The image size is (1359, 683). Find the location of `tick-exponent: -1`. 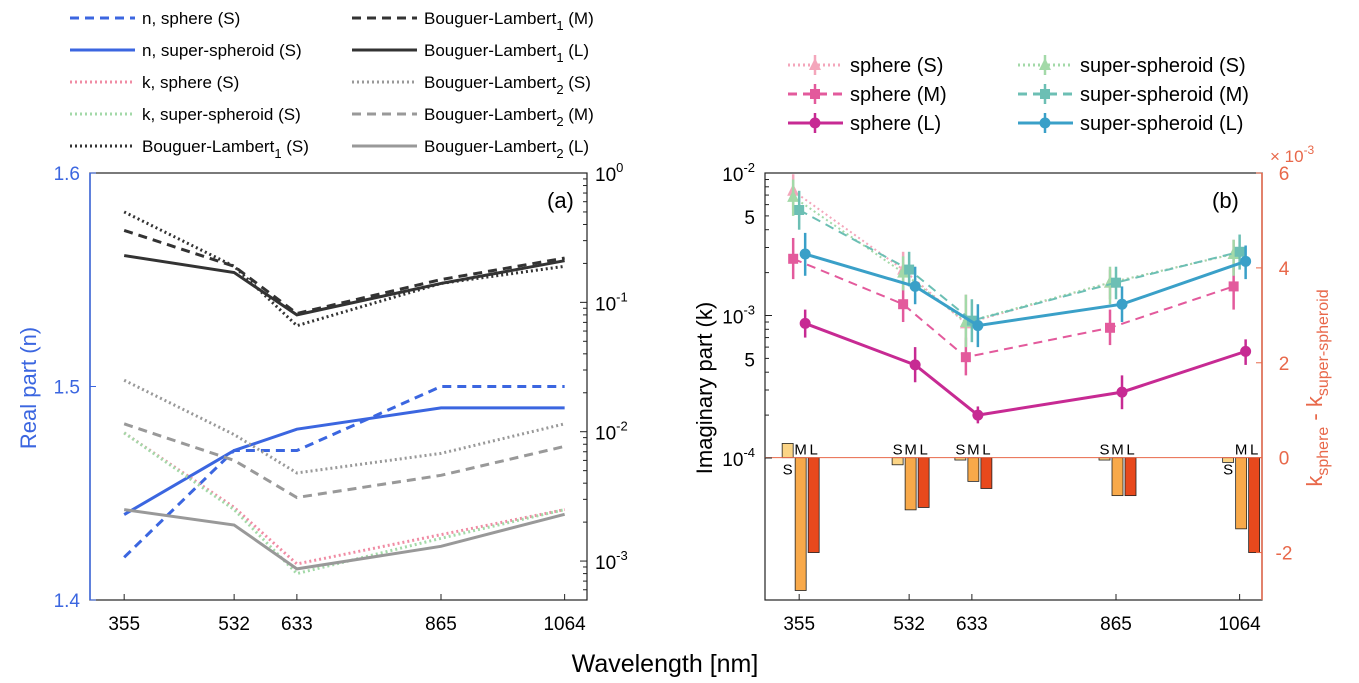

tick-exponent: -1 is located at coordinates (622, 296).